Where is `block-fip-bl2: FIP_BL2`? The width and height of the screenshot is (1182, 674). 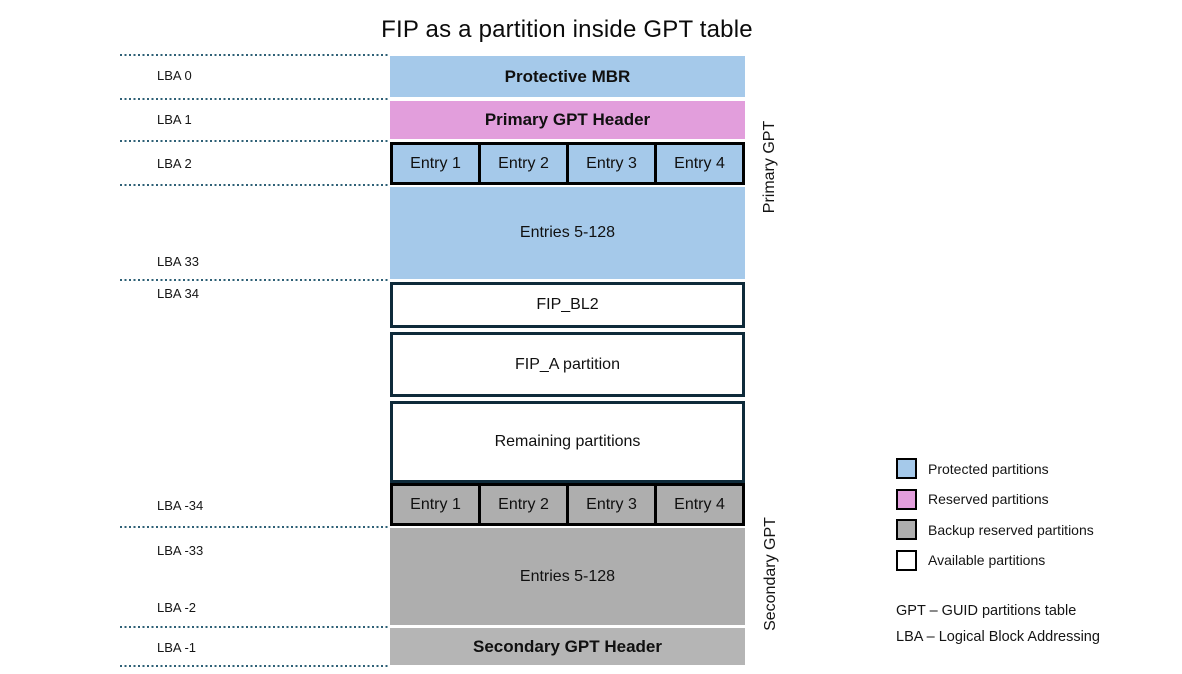 block-fip-bl2: FIP_BL2 is located at coordinates (567, 305).